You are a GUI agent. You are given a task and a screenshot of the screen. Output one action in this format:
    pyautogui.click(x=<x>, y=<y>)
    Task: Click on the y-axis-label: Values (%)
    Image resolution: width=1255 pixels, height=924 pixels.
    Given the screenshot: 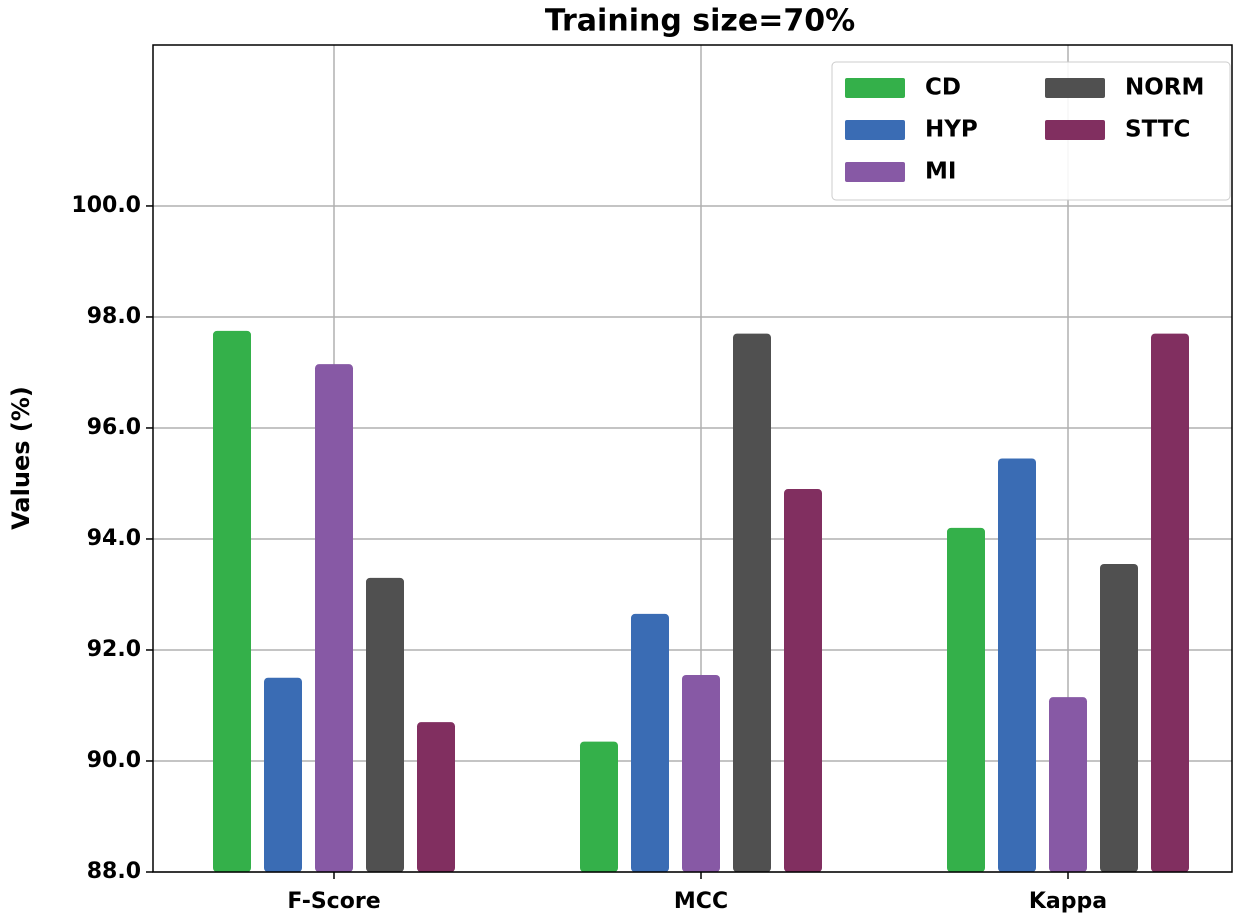 What is the action you would take?
    pyautogui.click(x=21, y=458)
    